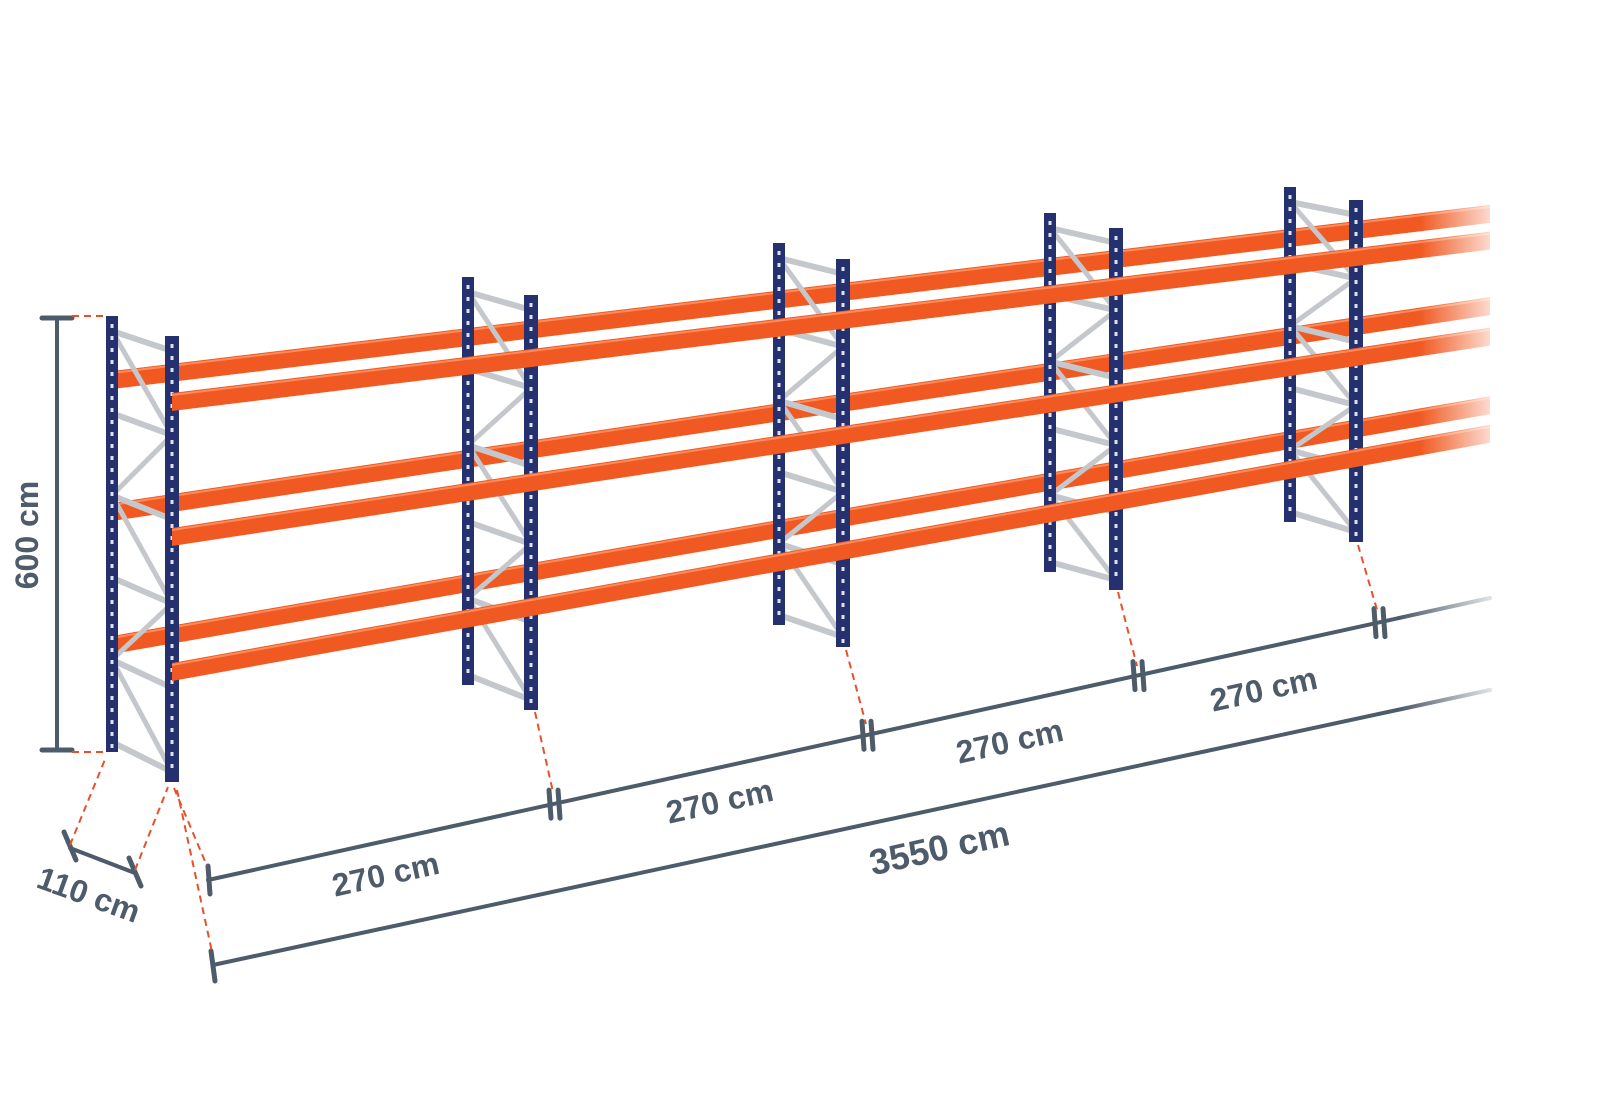  Describe the element at coordinates (386, 874) in the screenshot. I see `bay-width-label-1: 270 cm` at that location.